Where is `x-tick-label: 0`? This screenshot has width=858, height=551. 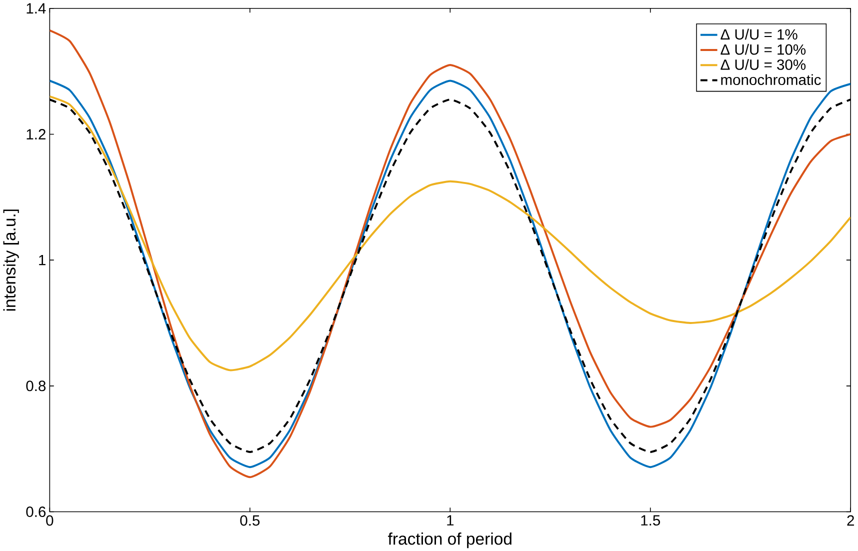
x-tick-label: 0 is located at coordinates (50, 520).